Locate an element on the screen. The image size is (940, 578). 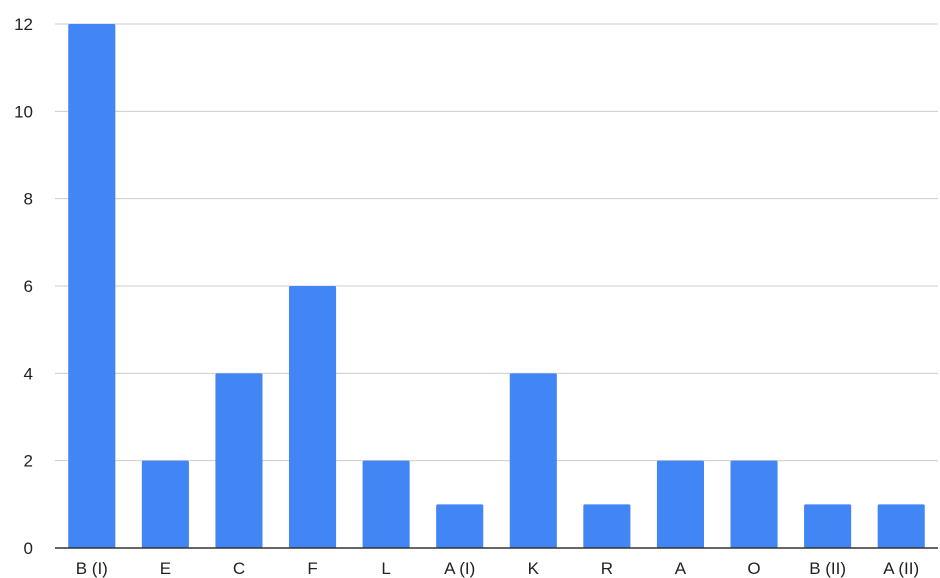
y-tick-label: 12 is located at coordinates (23, 24).